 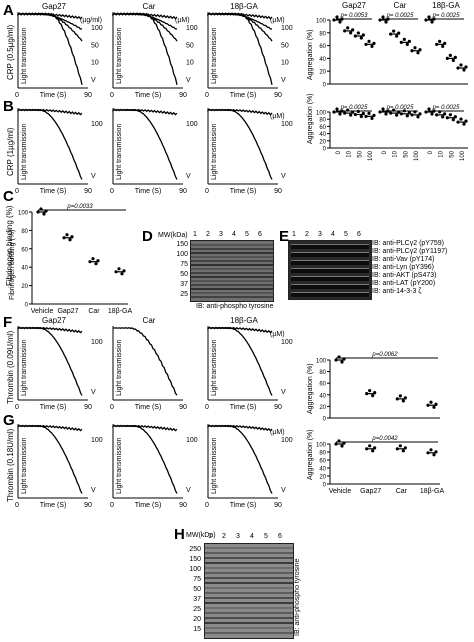 What do you see at coordinates (383, 389) in the screenshot?
I see `scatter-F-axes` at bounding box center [383, 389].